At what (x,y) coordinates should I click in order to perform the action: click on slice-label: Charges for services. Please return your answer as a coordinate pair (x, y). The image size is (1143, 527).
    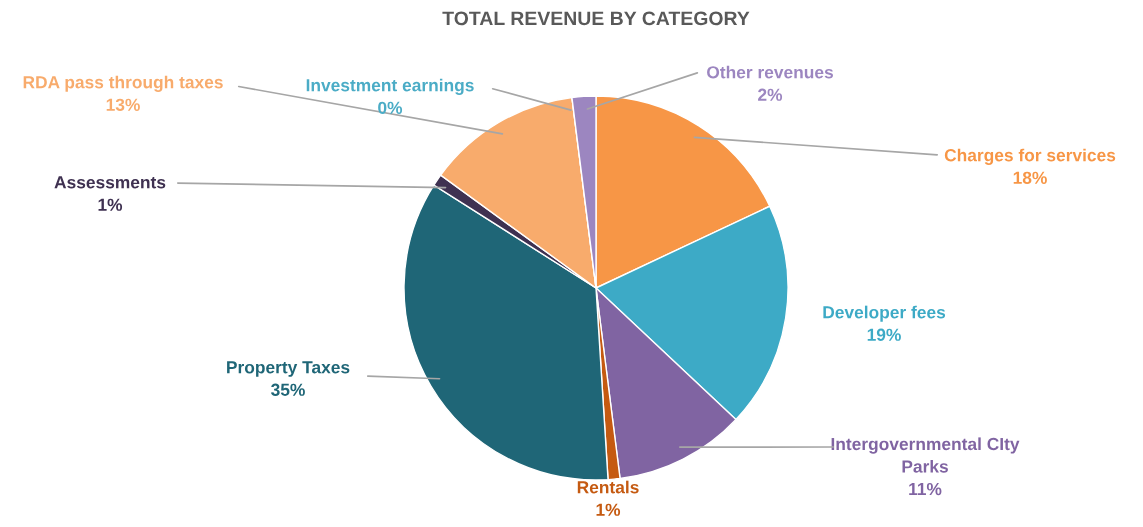
    Looking at the image, I should click on (1030, 156).